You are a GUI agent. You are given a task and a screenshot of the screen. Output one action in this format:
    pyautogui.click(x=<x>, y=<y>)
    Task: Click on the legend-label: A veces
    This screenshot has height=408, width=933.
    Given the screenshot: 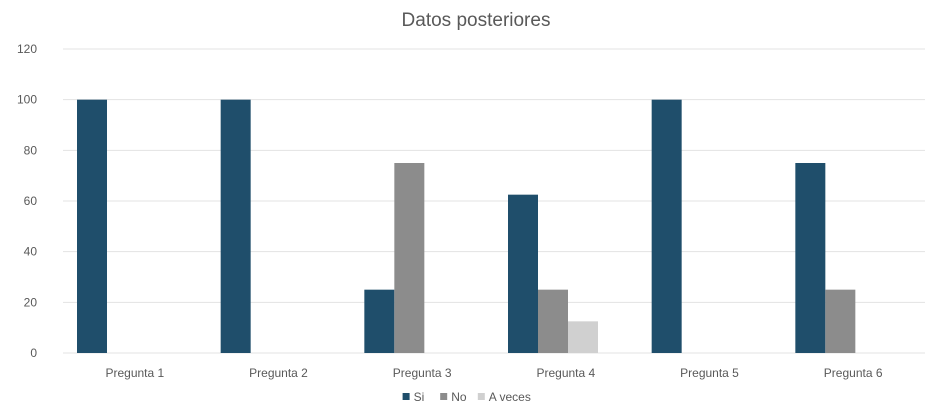 What is the action you would take?
    pyautogui.click(x=510, y=397)
    